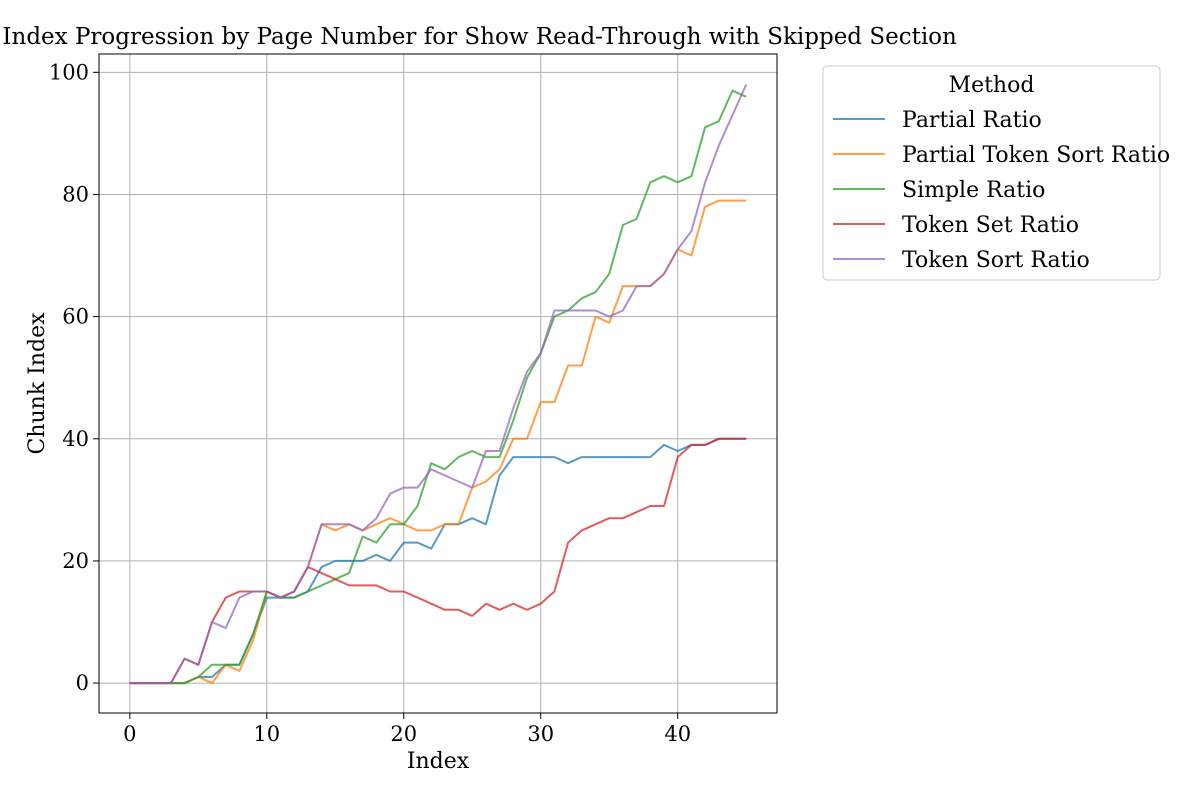 The width and height of the screenshot is (1200, 800). I want to click on legend-entry: Simple Ratio, so click(939, 190).